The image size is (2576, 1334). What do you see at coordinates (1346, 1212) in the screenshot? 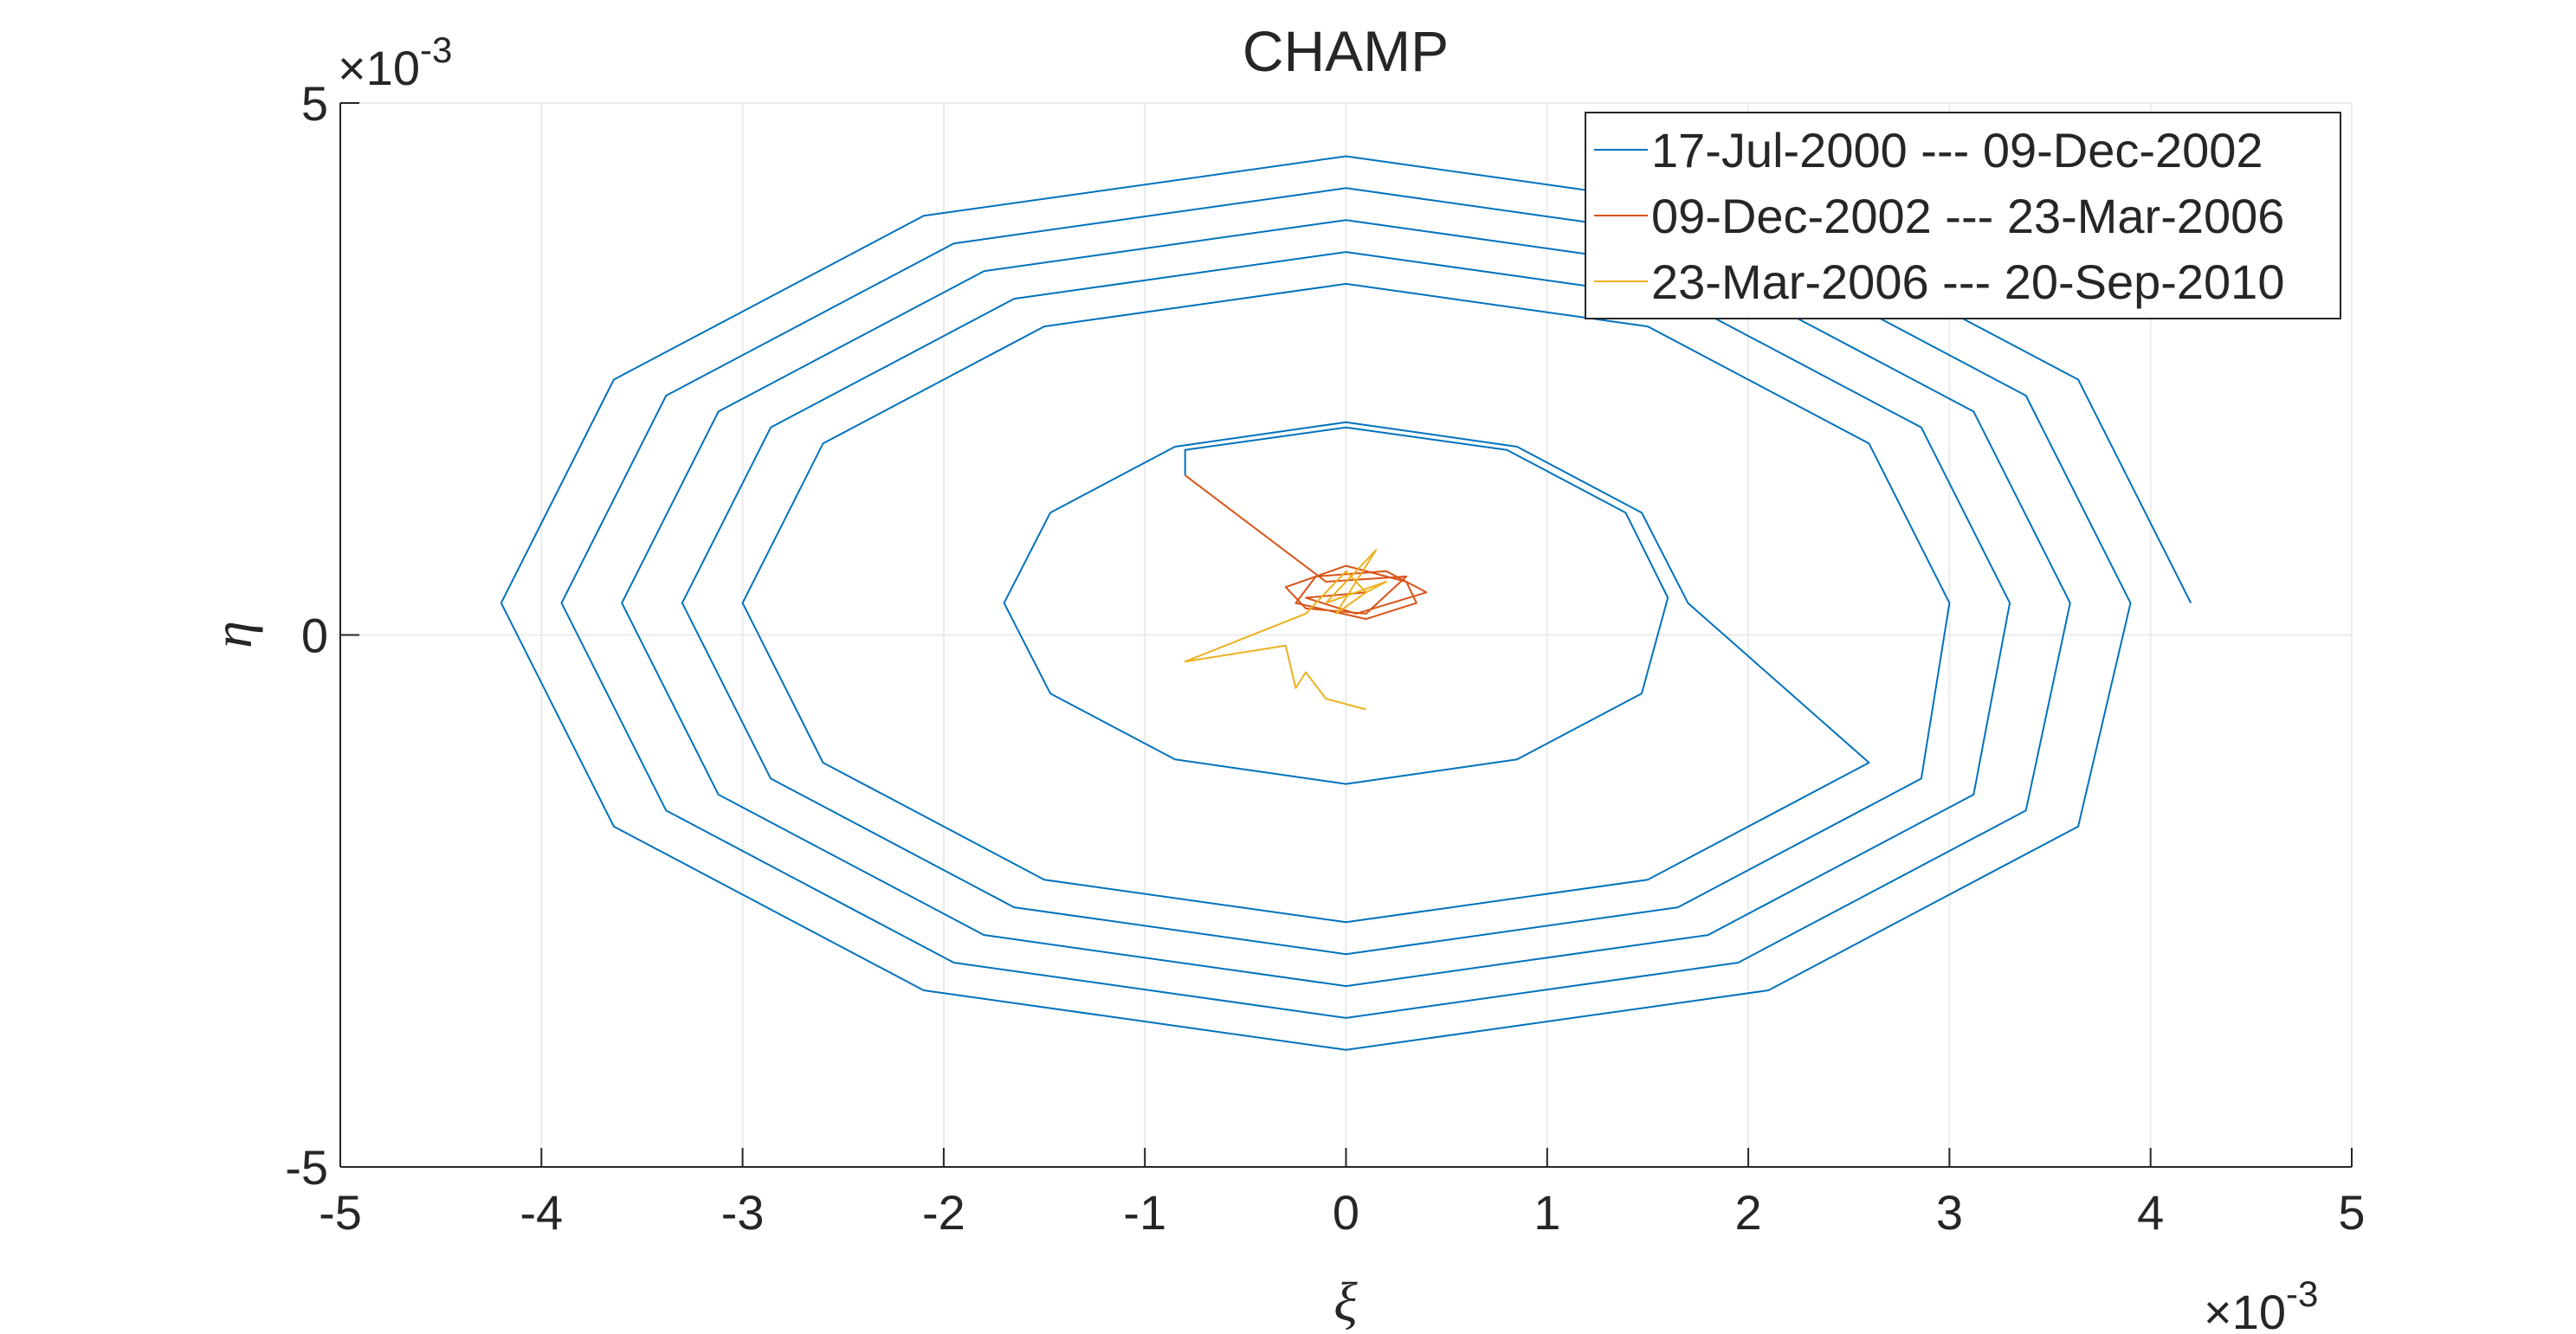
I see `x-tick-label: 0` at bounding box center [1346, 1212].